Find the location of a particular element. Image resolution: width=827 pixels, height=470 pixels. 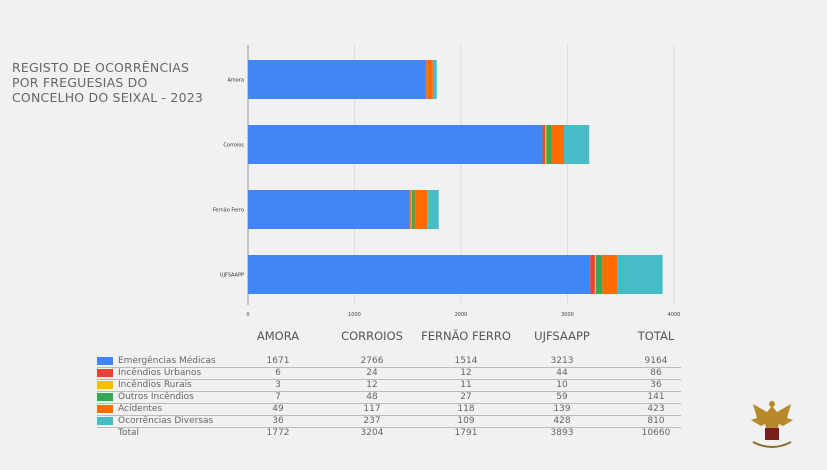

row-label: Acidentes is located at coordinates (140, 409).